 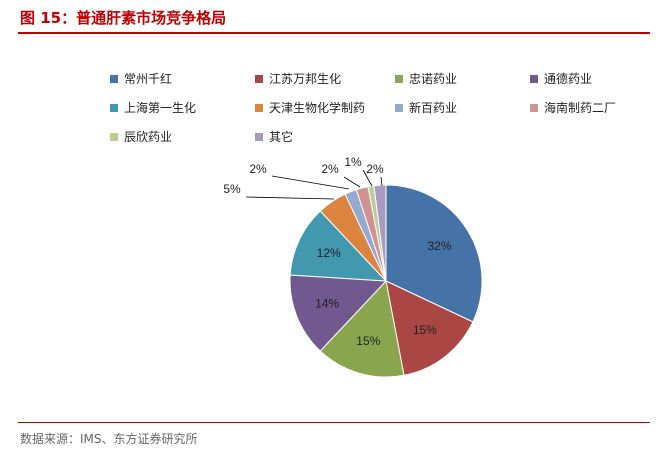 I want to click on legend-item: 天津生物化学制药, so click(x=310, y=107).